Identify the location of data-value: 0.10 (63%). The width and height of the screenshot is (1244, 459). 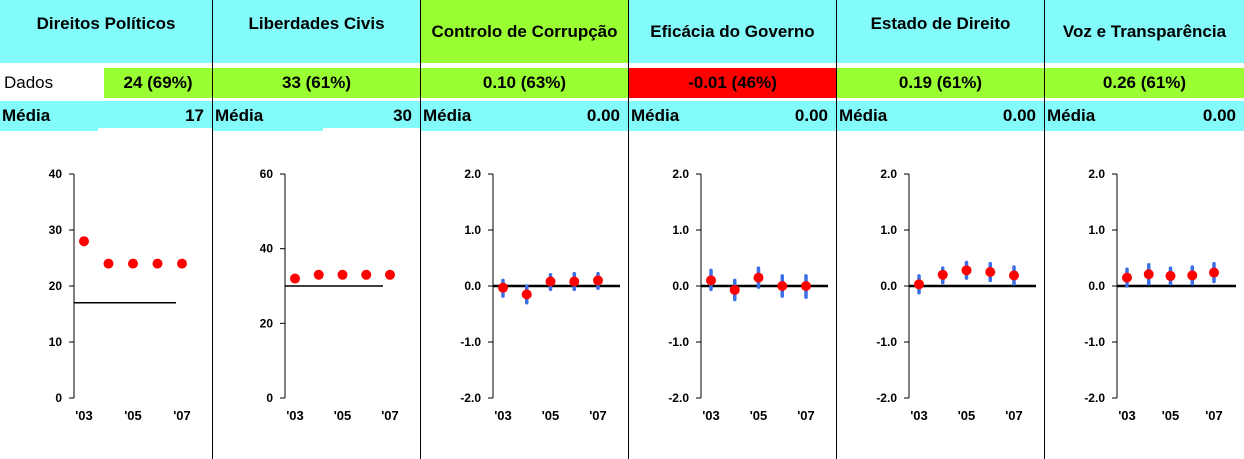
(524, 83).